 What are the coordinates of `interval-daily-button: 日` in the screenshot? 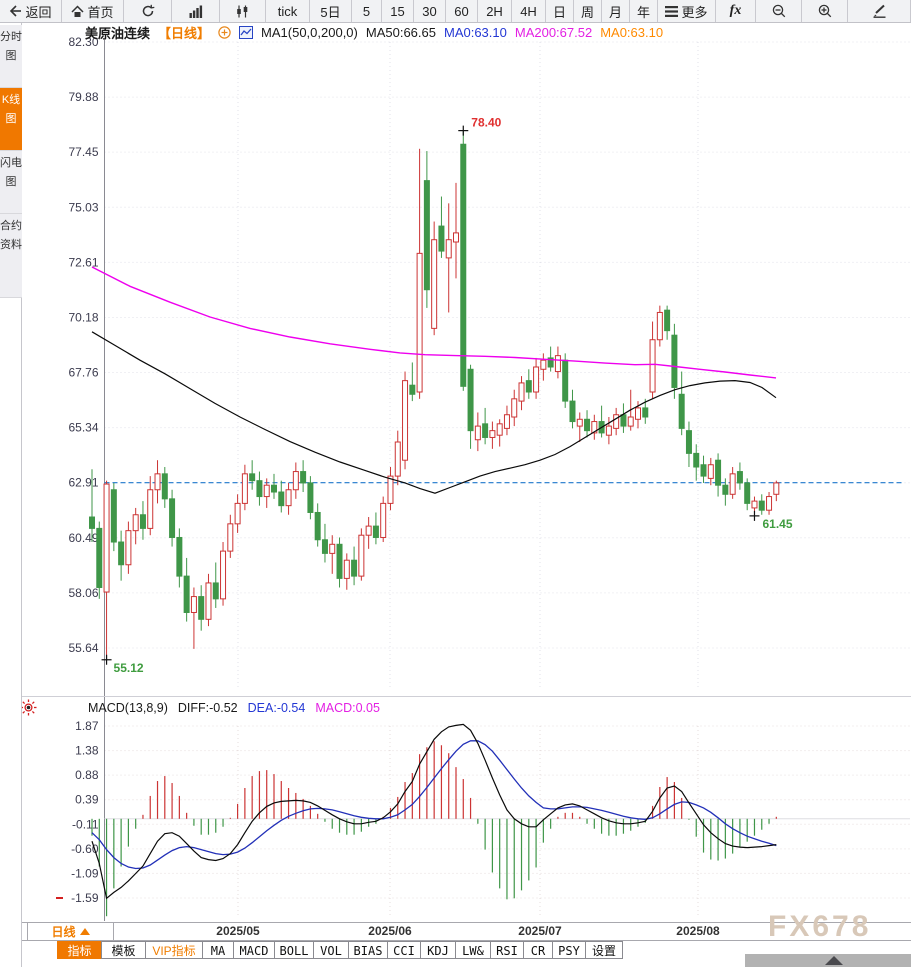 It's located at (560, 11).